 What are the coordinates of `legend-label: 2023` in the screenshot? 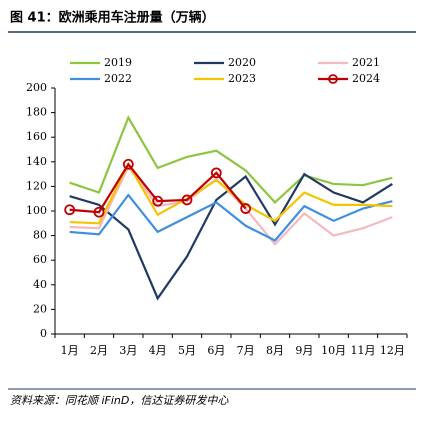 It's located at (242, 78).